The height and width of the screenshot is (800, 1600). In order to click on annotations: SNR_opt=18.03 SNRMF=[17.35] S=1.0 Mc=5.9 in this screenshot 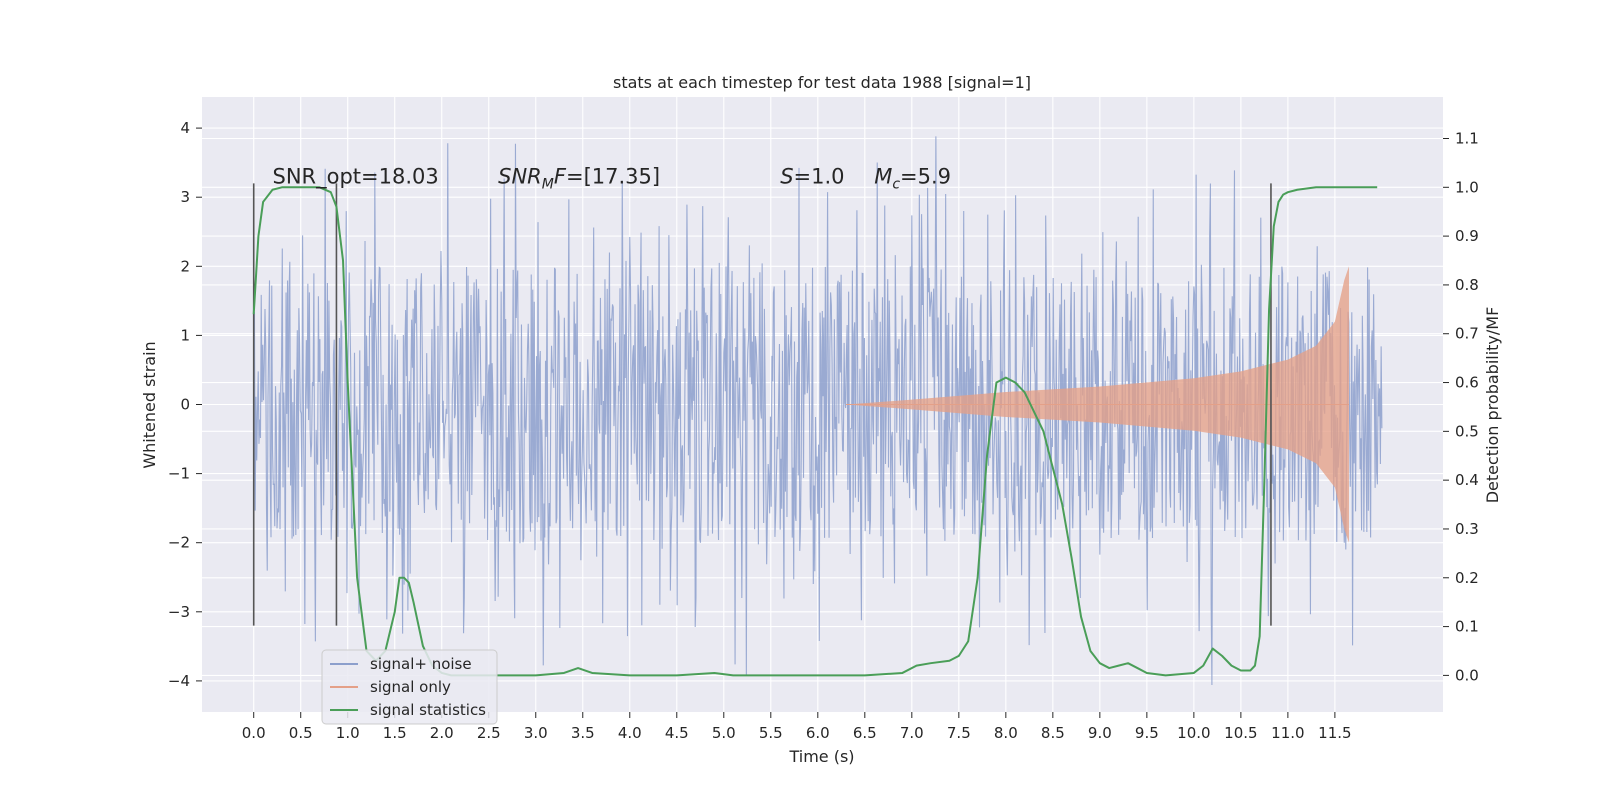, I will do `click(612, 178)`.